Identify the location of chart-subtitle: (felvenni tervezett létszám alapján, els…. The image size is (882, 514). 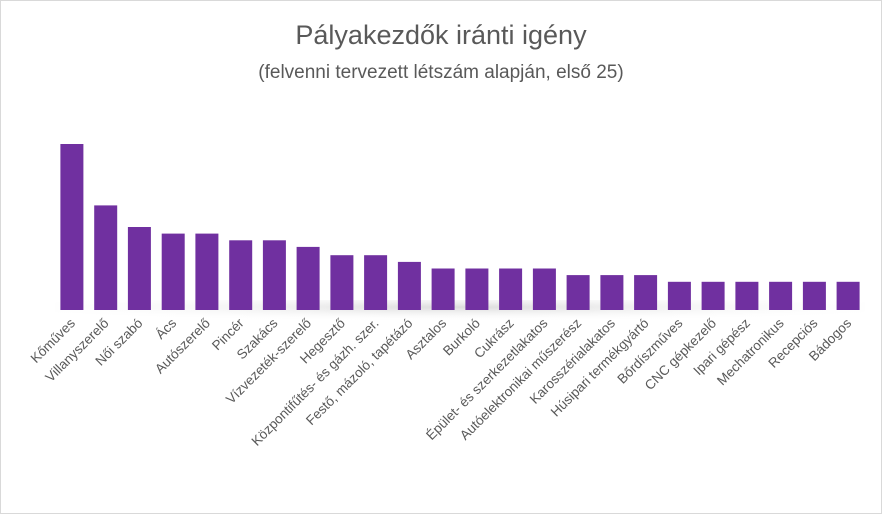
(441, 72).